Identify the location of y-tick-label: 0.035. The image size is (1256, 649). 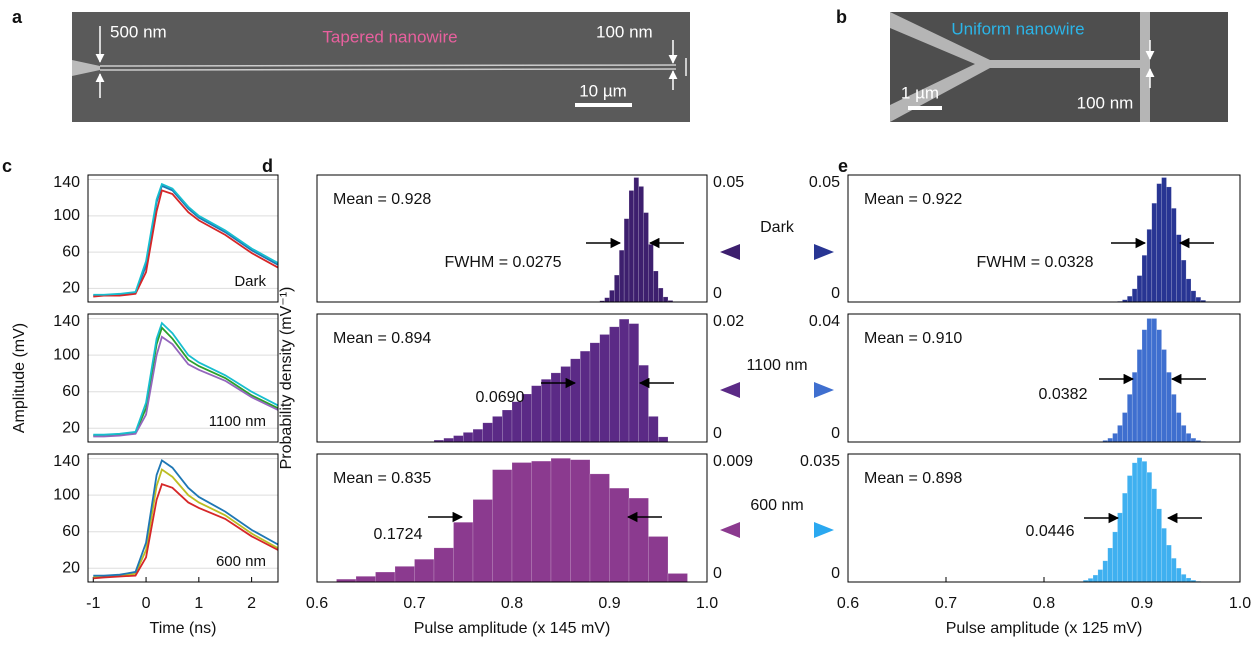
(820, 461).